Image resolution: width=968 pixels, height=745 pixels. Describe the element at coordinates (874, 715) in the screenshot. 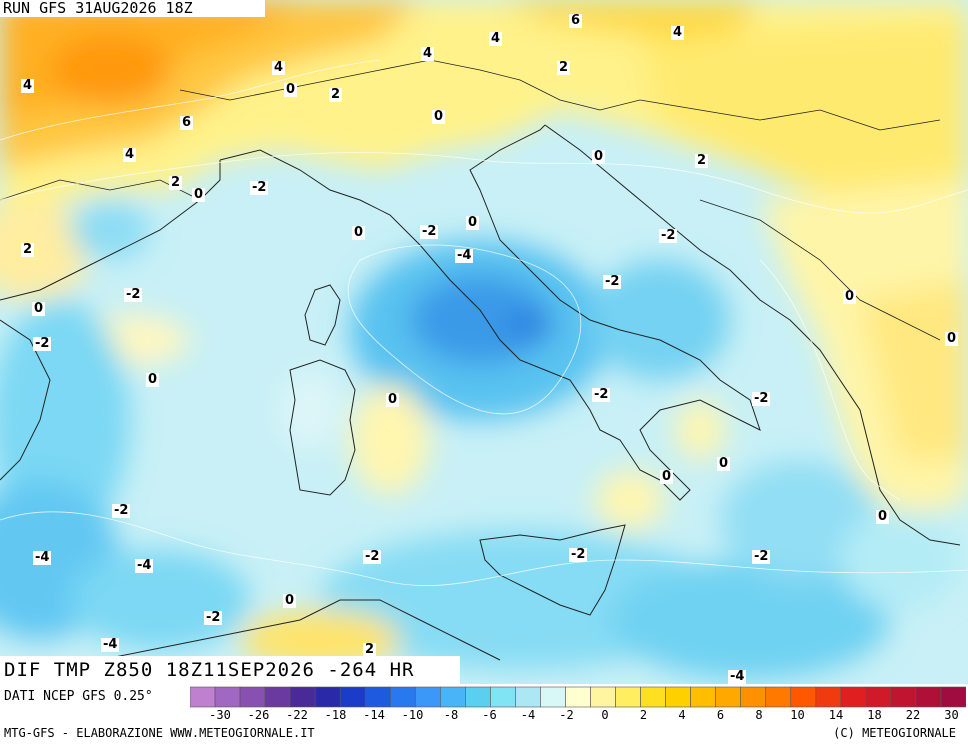

I see `color-scale-tick: 18` at that location.